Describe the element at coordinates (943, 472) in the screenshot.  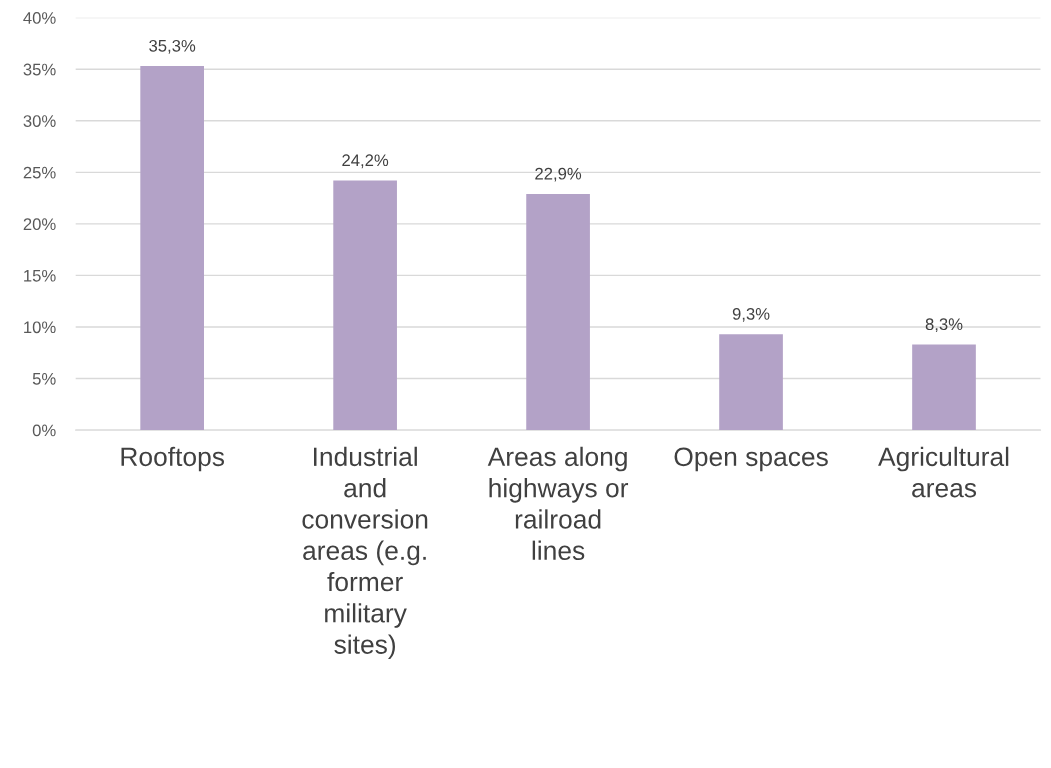
I see `x-tick-label: Agricultural areas` at that location.